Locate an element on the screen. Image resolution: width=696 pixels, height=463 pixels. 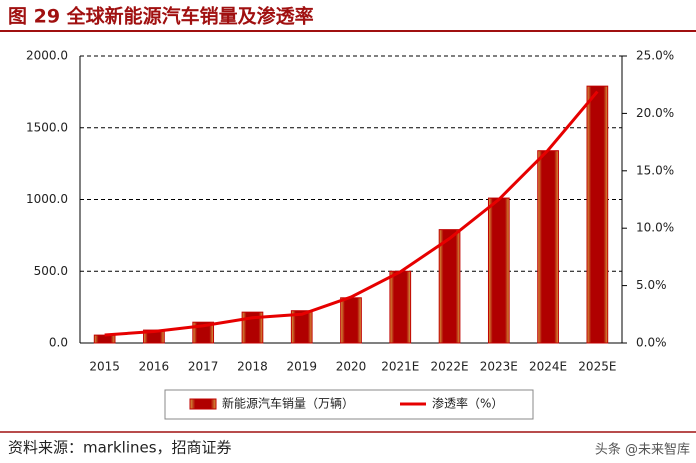
y2-tick-label: 10.0% is located at coordinates (655, 228).